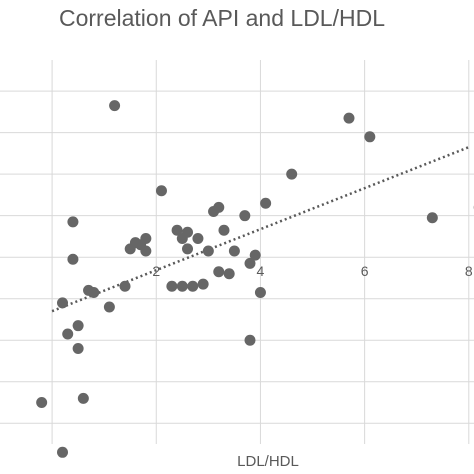 The width and height of the screenshot is (474, 474). I want to click on x-tick-label-1: 4, so click(261, 271).